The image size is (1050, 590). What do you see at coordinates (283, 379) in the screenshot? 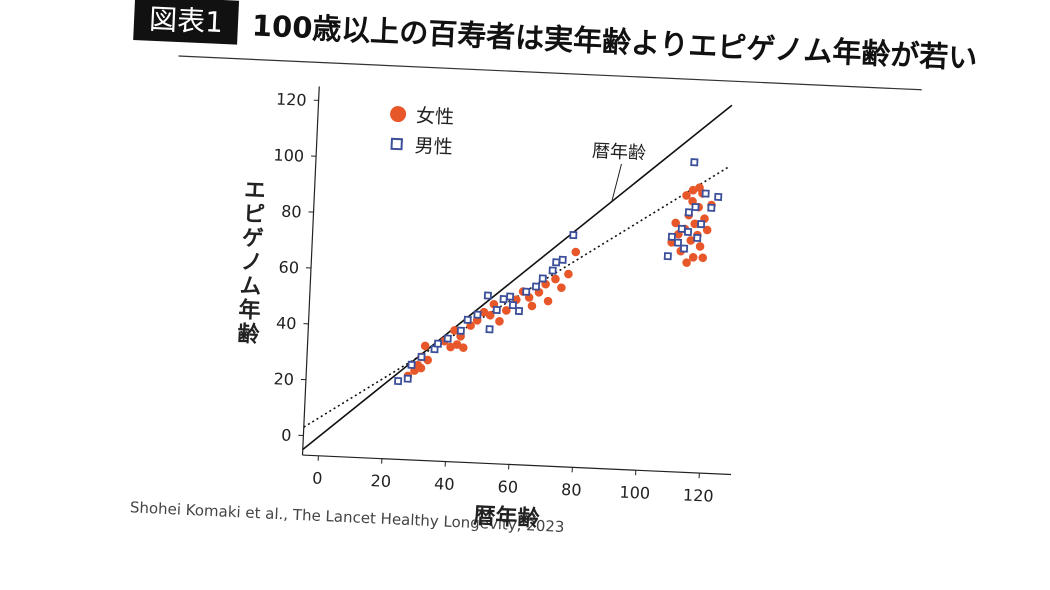
I see `y-tick-label: 20` at bounding box center [283, 379].